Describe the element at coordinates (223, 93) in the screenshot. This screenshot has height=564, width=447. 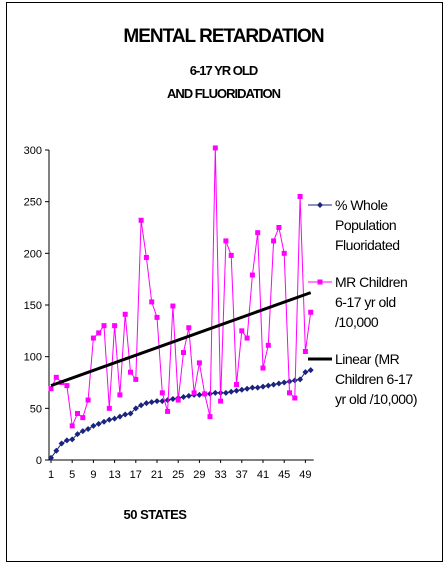
I see `chart-subtitle-line2: AND FLUORIDATION` at that location.